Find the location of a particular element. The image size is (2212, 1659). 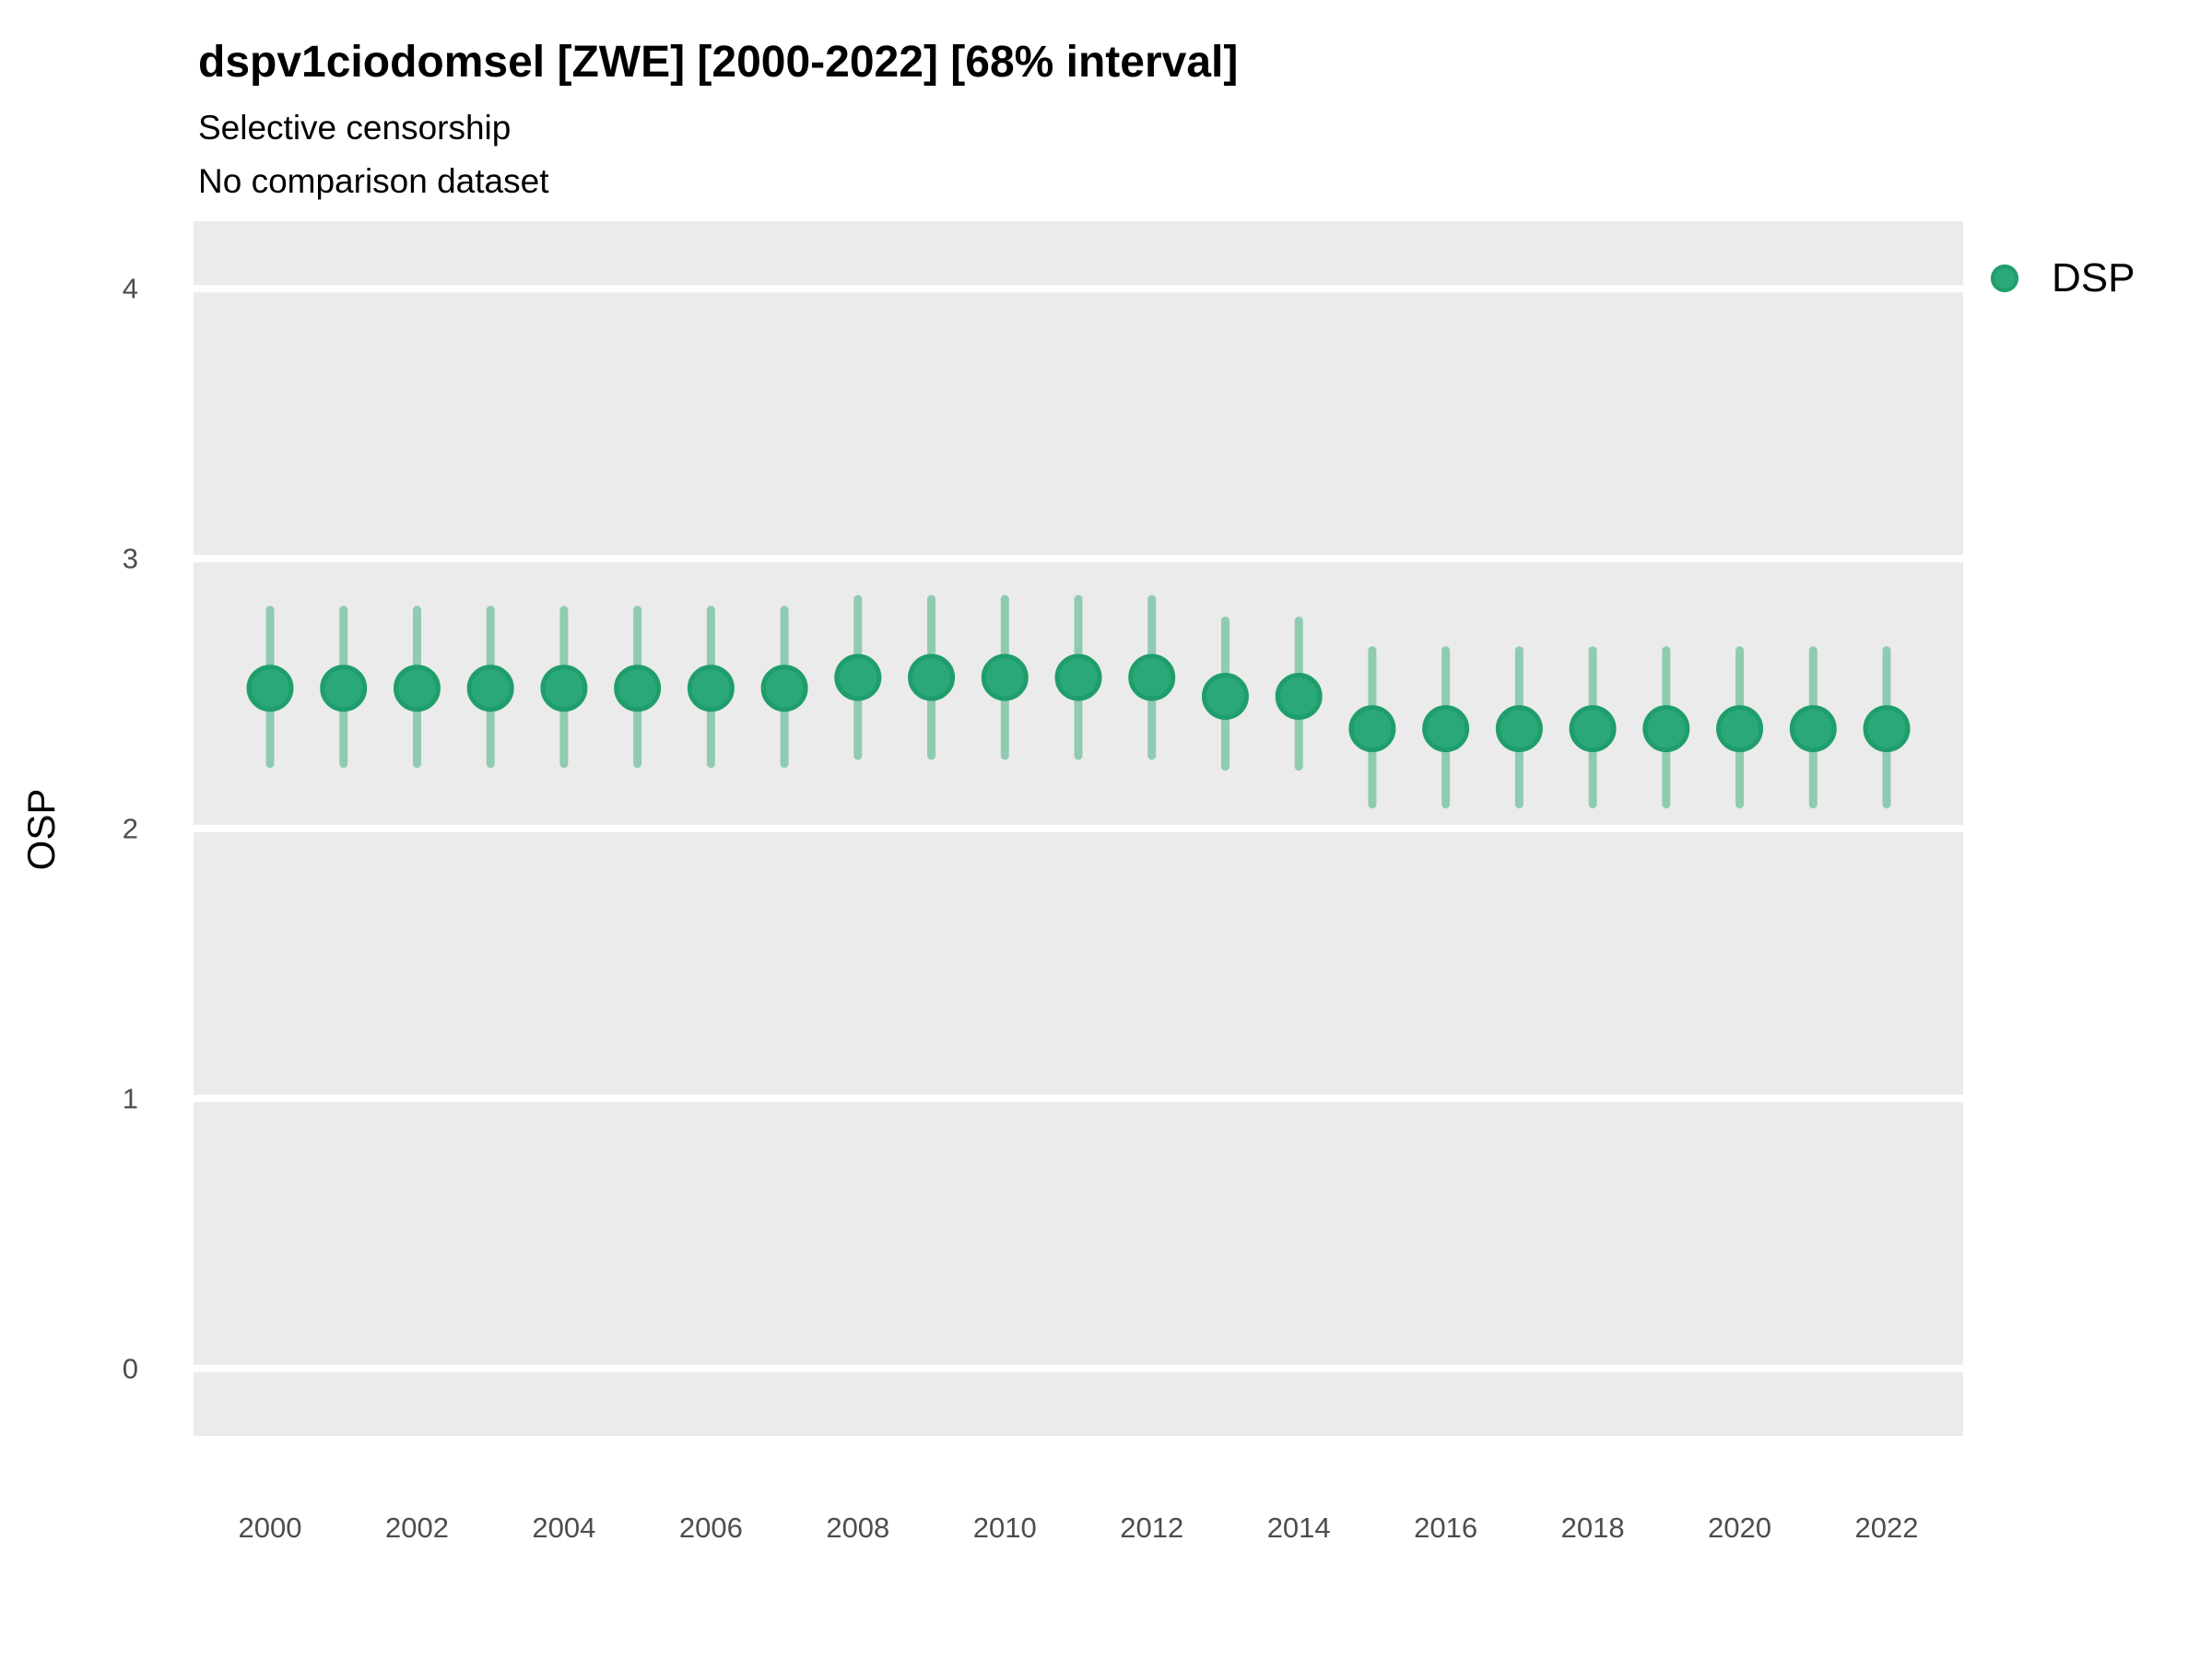

data-point-2003 is located at coordinates (490, 688).